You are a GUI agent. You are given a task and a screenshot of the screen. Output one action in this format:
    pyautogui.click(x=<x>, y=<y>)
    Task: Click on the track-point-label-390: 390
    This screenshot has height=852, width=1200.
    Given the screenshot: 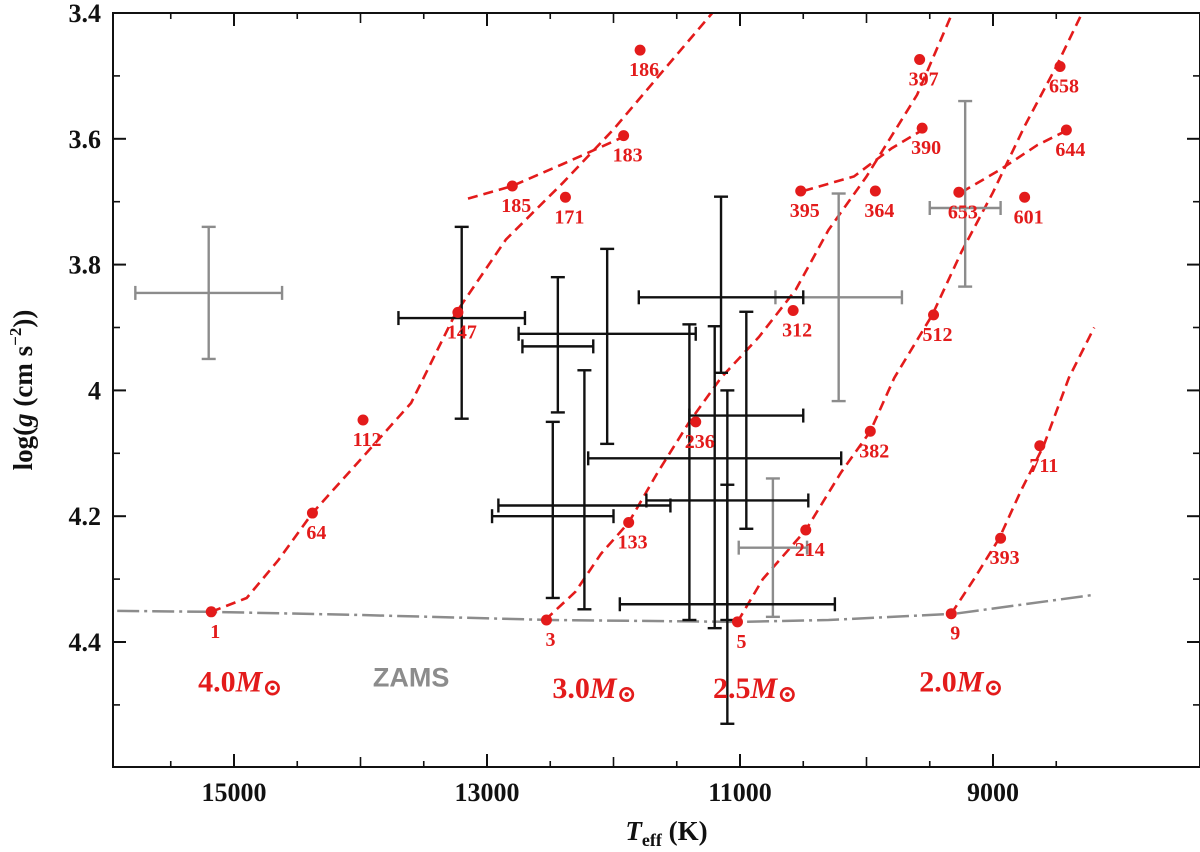 What is the action you would take?
    pyautogui.click(x=926, y=148)
    